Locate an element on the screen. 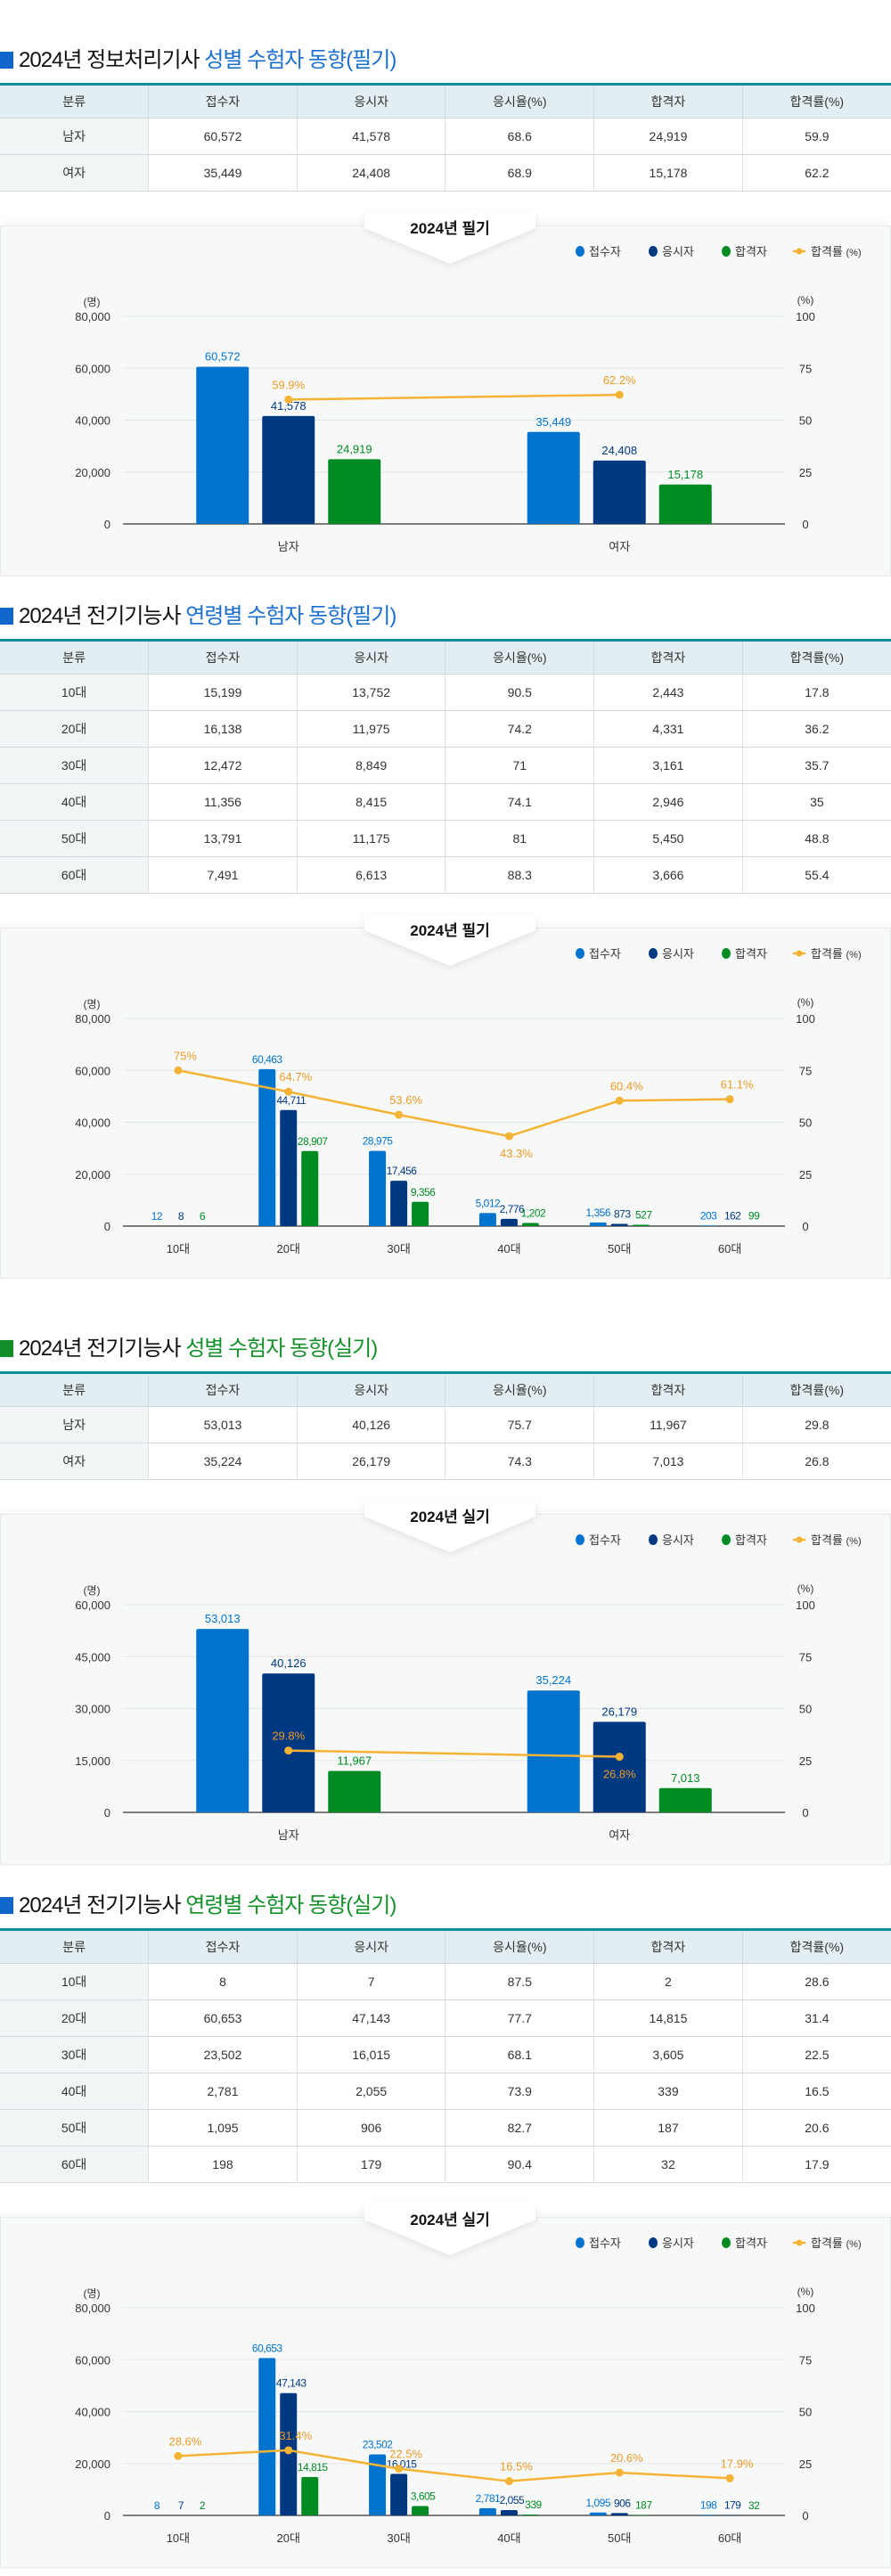  table-cell: 2,055 is located at coordinates (371, 2091).